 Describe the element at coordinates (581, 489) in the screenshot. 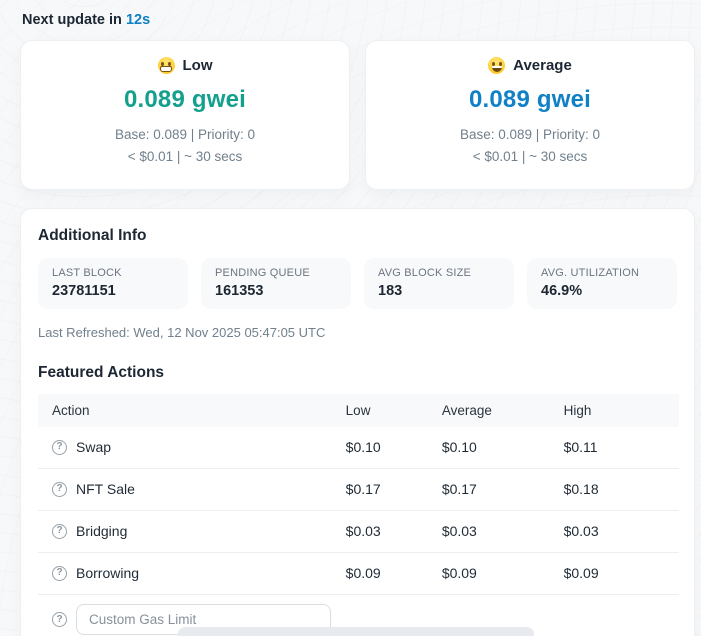

I see `nft-sale-high-cost: $0.18` at that location.